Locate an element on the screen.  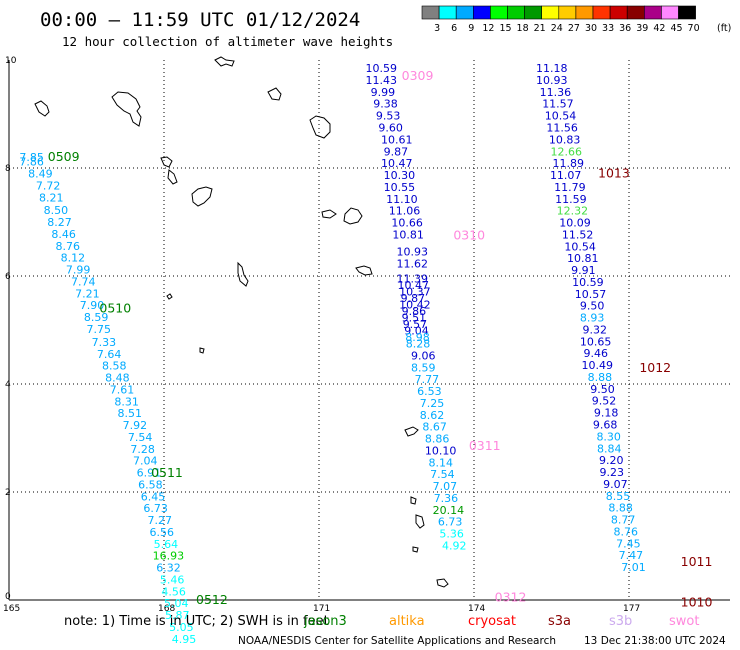
wave-height-value: 8.86 is located at coordinates (437, 439).